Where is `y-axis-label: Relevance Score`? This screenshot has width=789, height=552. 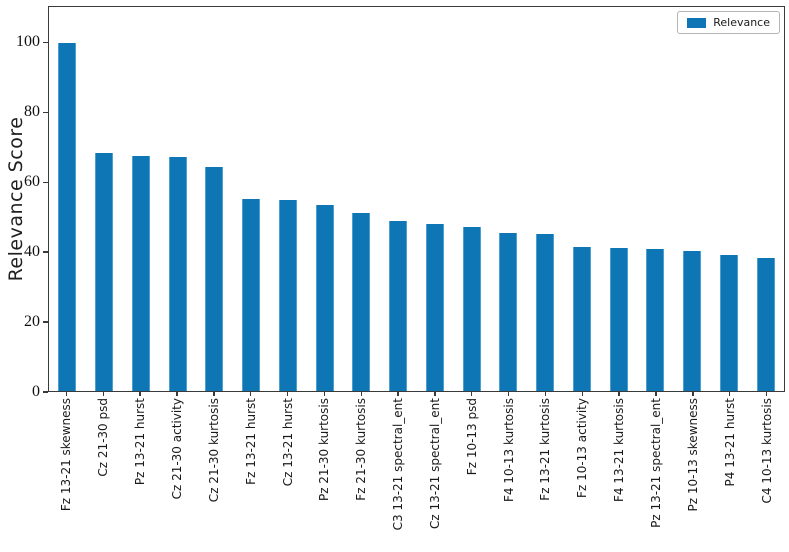 y-axis-label: Relevance Score is located at coordinates (16, 199).